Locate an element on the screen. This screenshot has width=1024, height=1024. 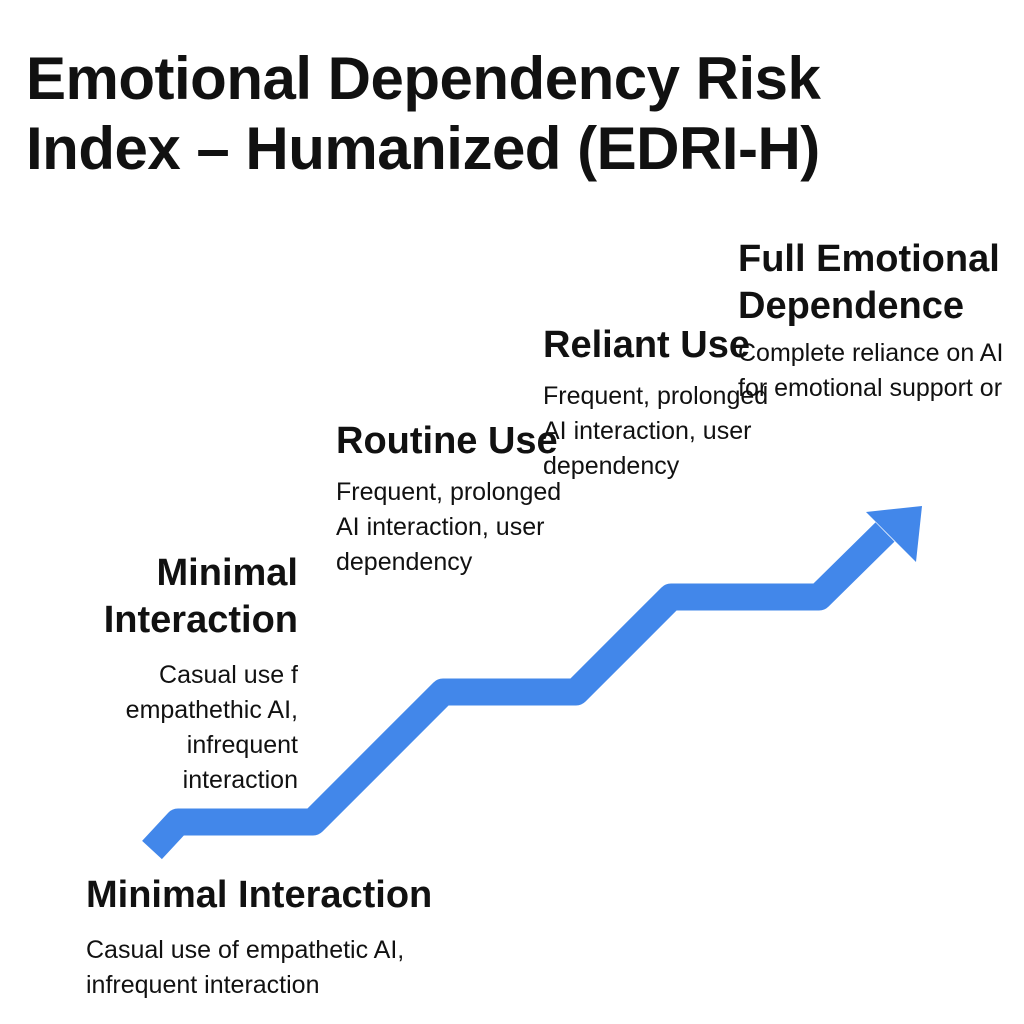
stage-title: Routine Use is located at coordinates (447, 441).